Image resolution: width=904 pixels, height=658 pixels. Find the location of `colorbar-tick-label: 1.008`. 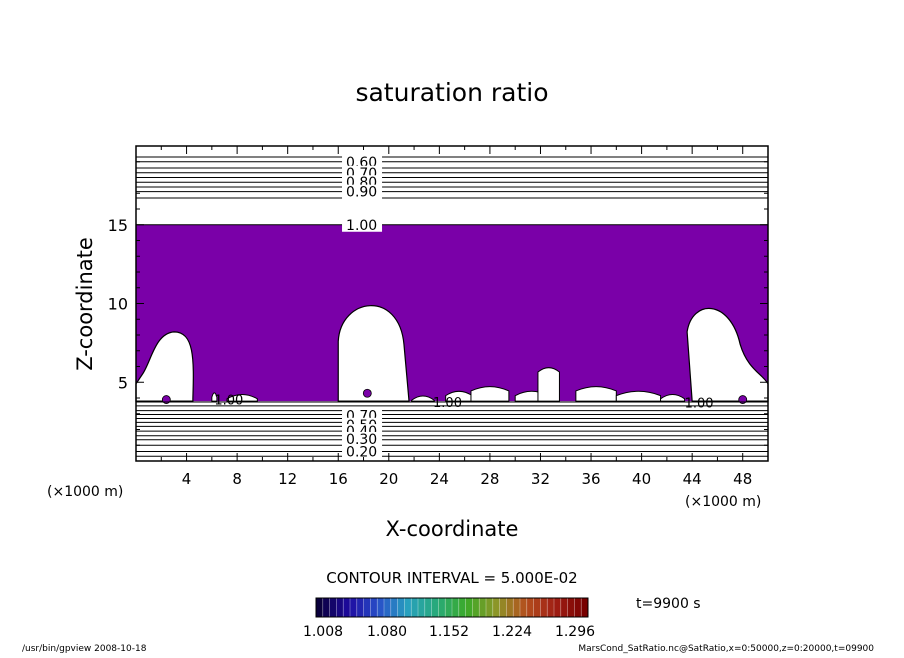

colorbar-tick-label: 1.008 is located at coordinates (323, 632).